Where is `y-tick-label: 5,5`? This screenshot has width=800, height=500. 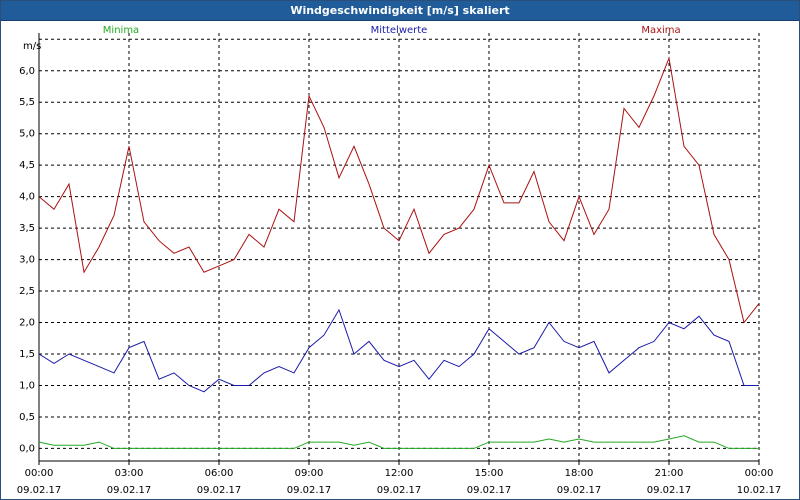
y-tick-label: 5,5 is located at coordinates (27, 102).